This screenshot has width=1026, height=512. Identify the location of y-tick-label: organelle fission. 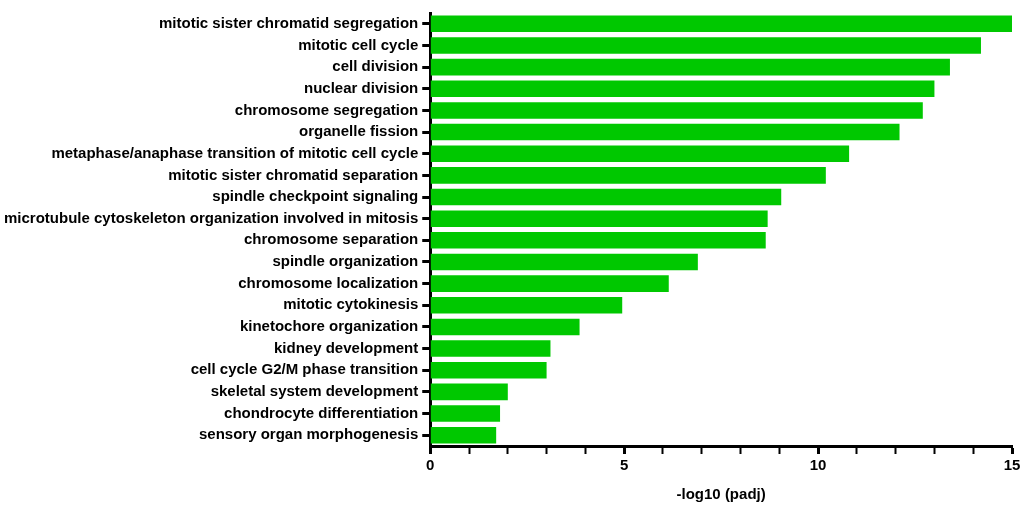
(359, 131).